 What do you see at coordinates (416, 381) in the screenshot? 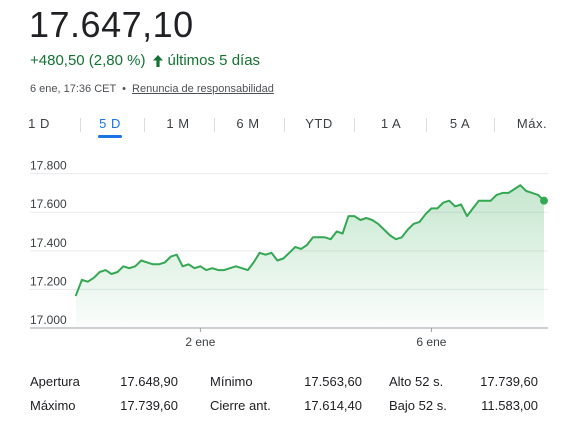
I see `stat-label-52w-high: Alto 52 s.` at bounding box center [416, 381].